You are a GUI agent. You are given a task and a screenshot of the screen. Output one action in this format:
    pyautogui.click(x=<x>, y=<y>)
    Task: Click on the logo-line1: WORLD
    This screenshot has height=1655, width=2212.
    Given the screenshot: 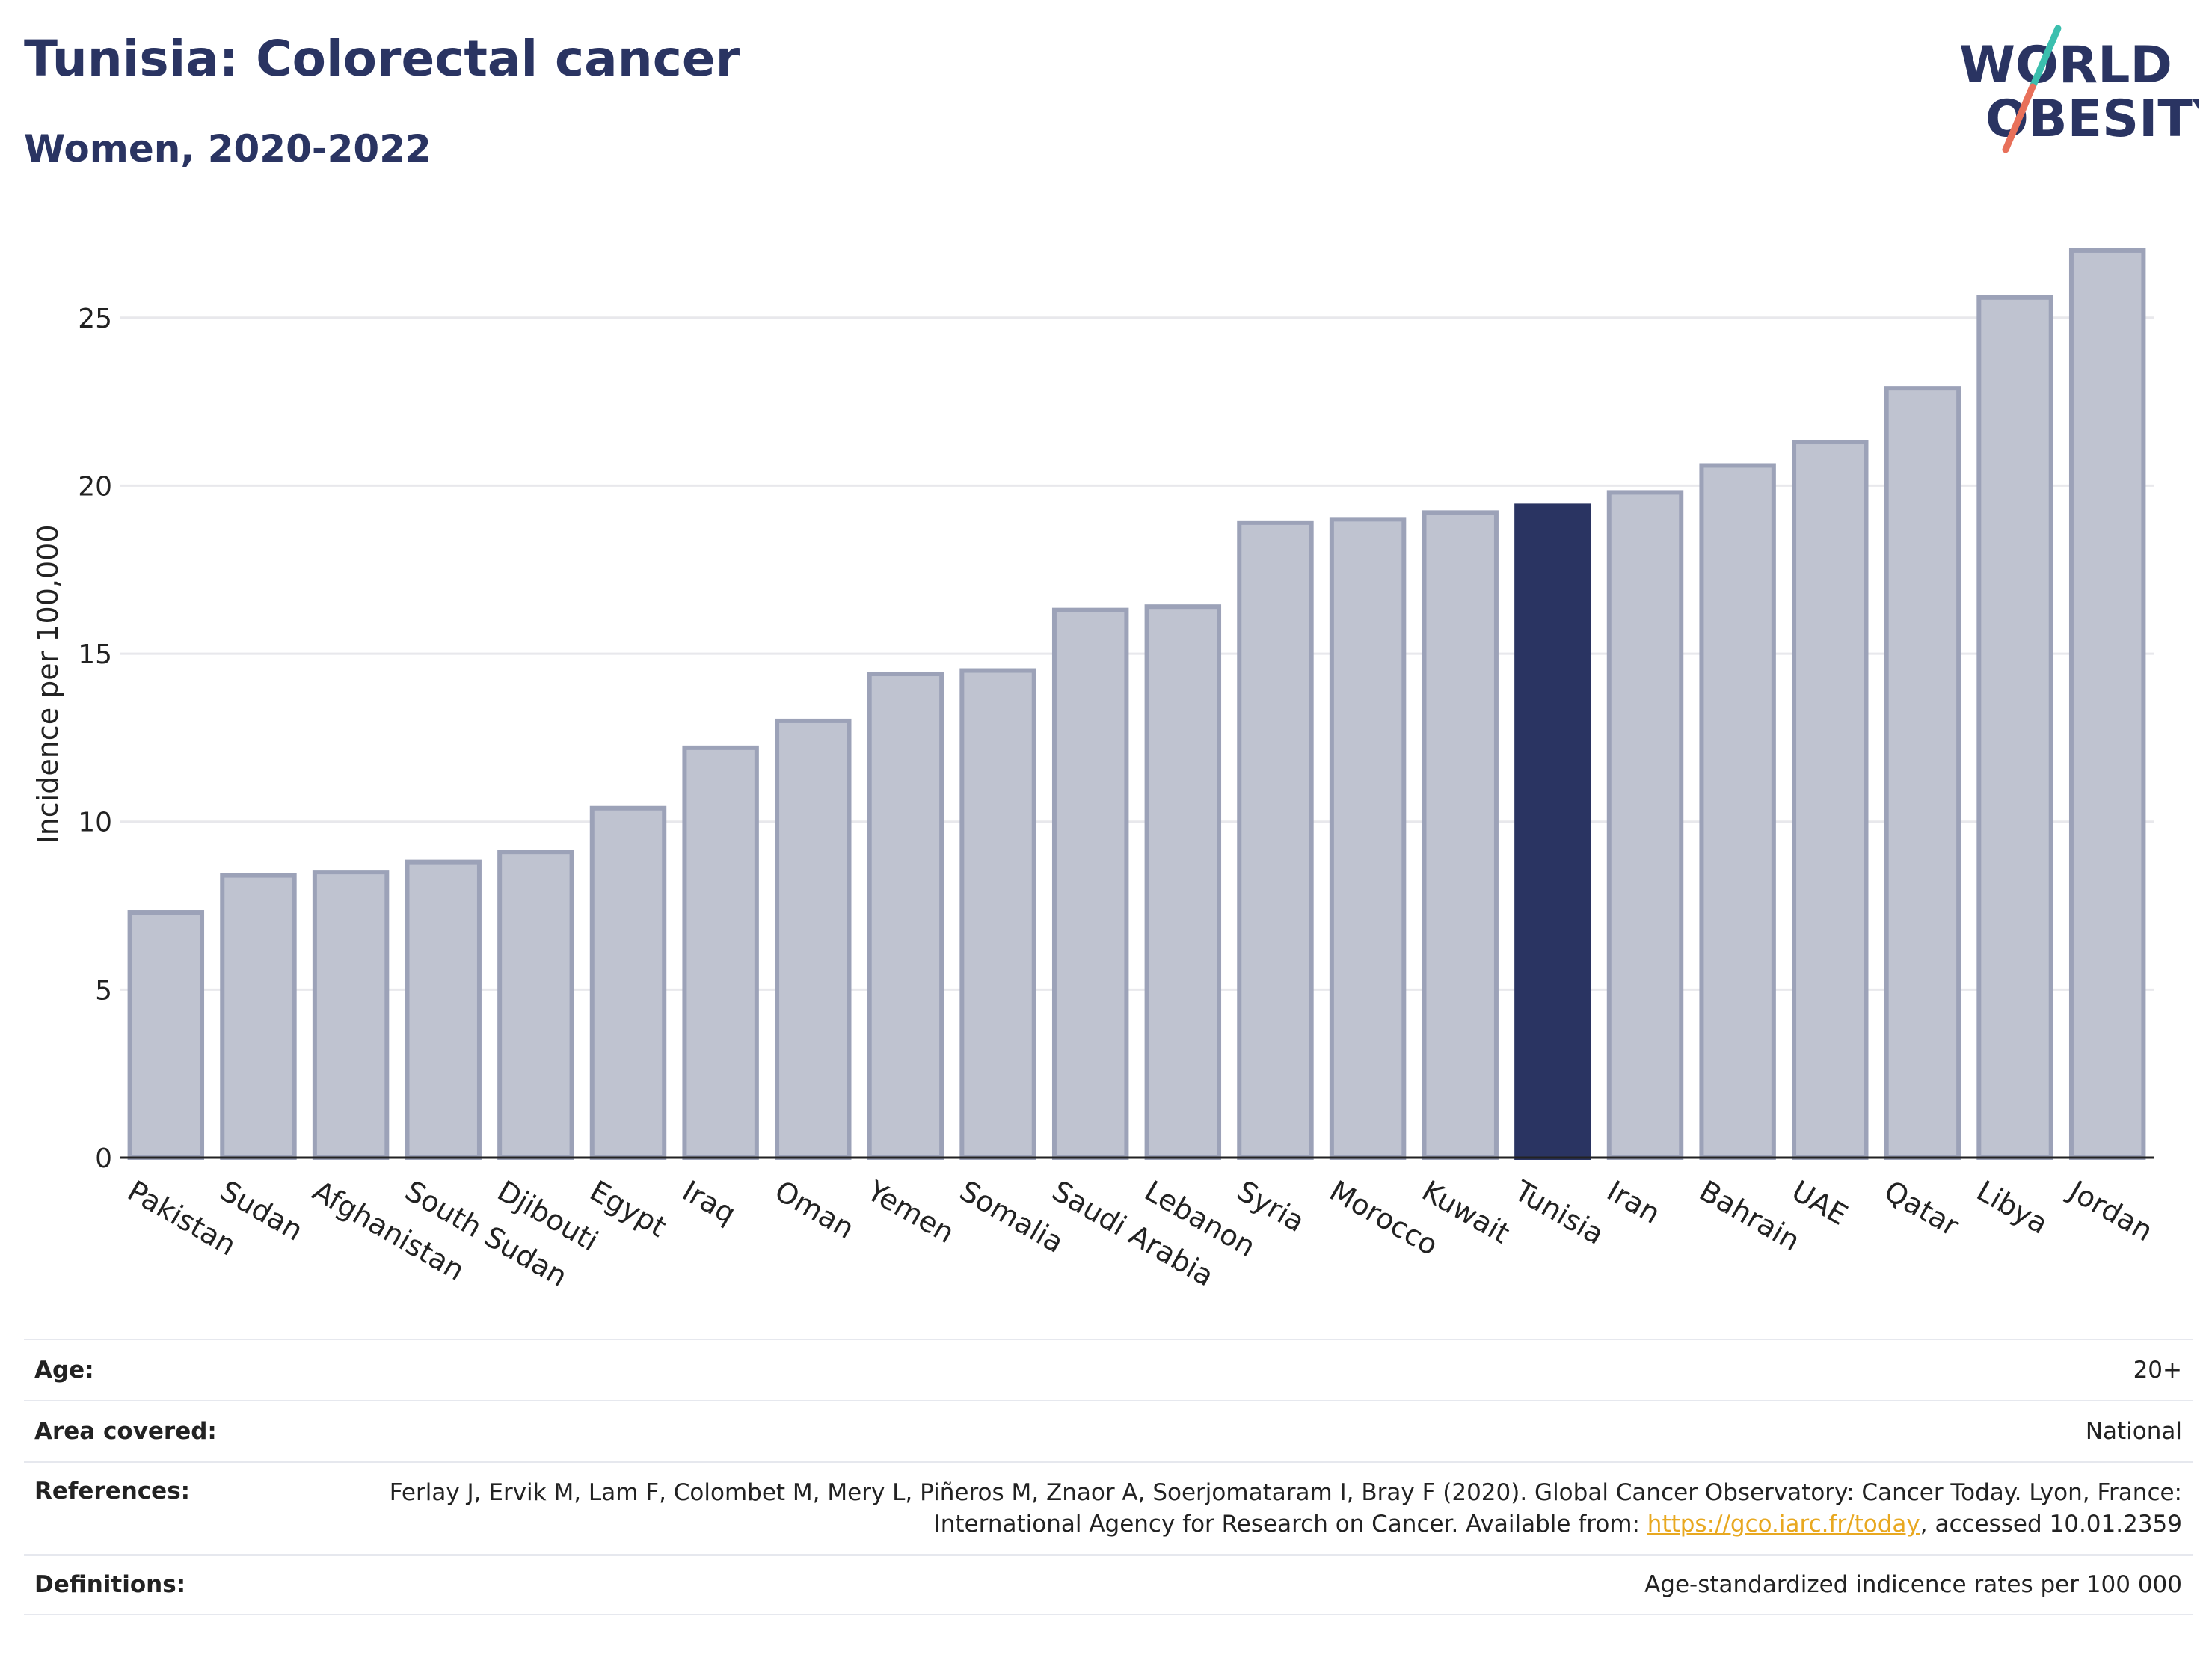 What is the action you would take?
    pyautogui.click(x=2065, y=65)
    